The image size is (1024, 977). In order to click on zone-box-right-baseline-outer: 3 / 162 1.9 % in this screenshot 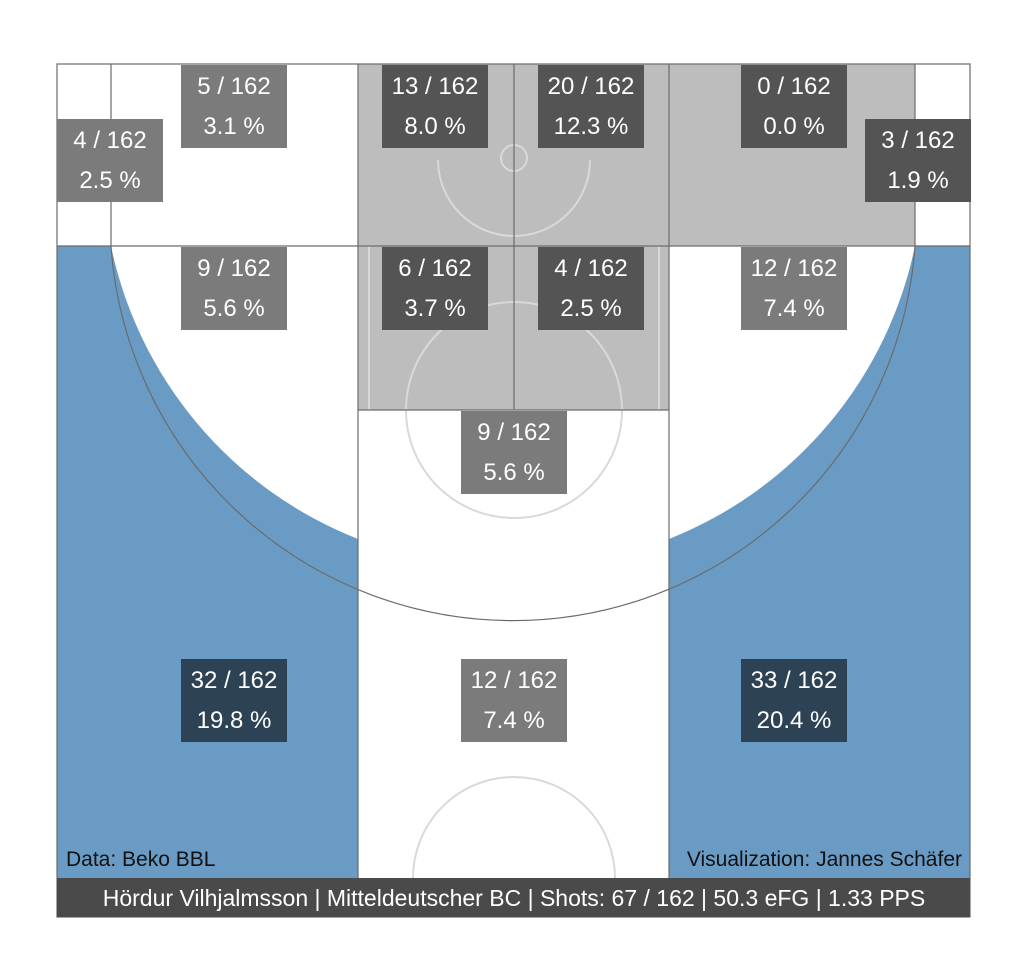, I will do `click(918, 160)`.